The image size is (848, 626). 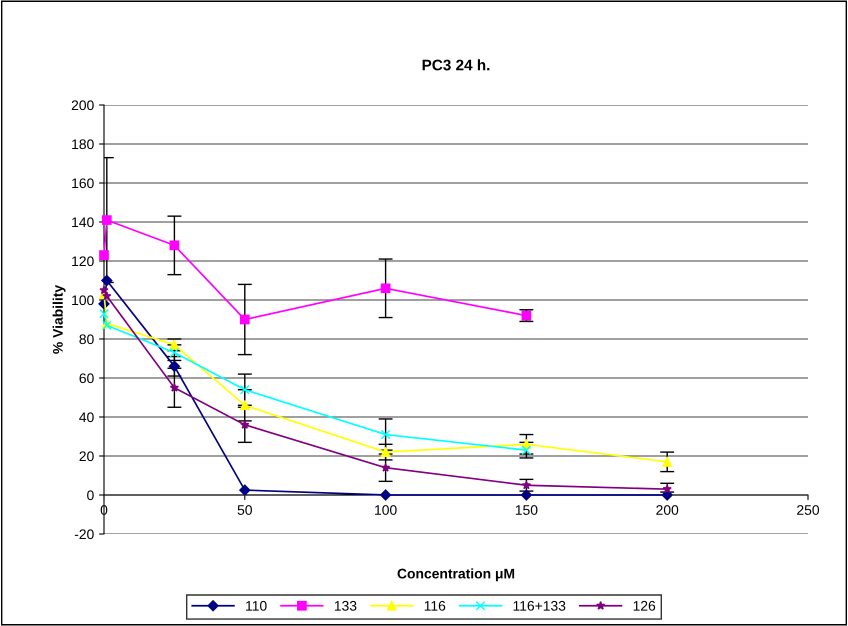 I want to click on x-tick-label: 200, so click(x=667, y=510).